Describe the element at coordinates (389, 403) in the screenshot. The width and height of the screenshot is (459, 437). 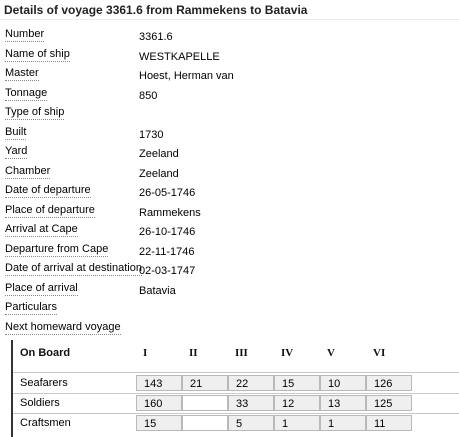
I see `table-cell: 125` at that location.